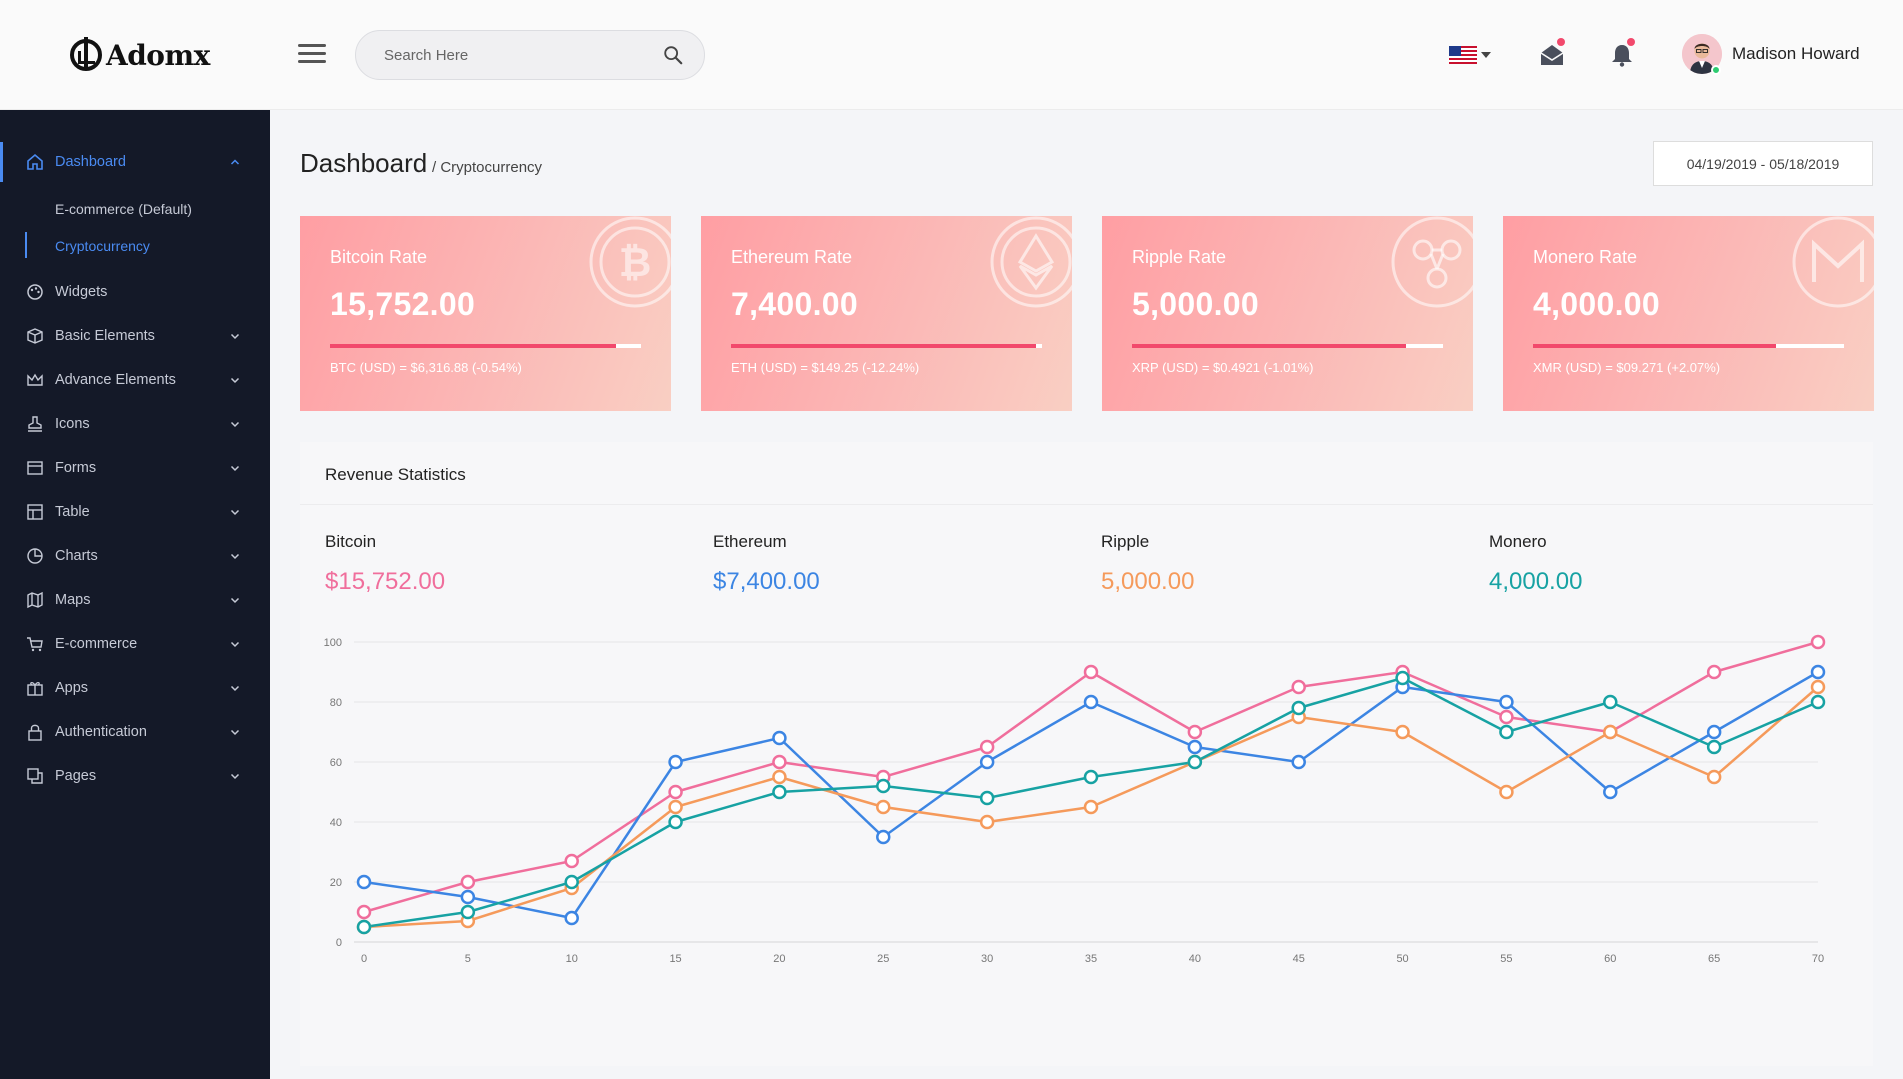  What do you see at coordinates (339, 943) in the screenshot?
I see `y-tick-label: 0` at bounding box center [339, 943].